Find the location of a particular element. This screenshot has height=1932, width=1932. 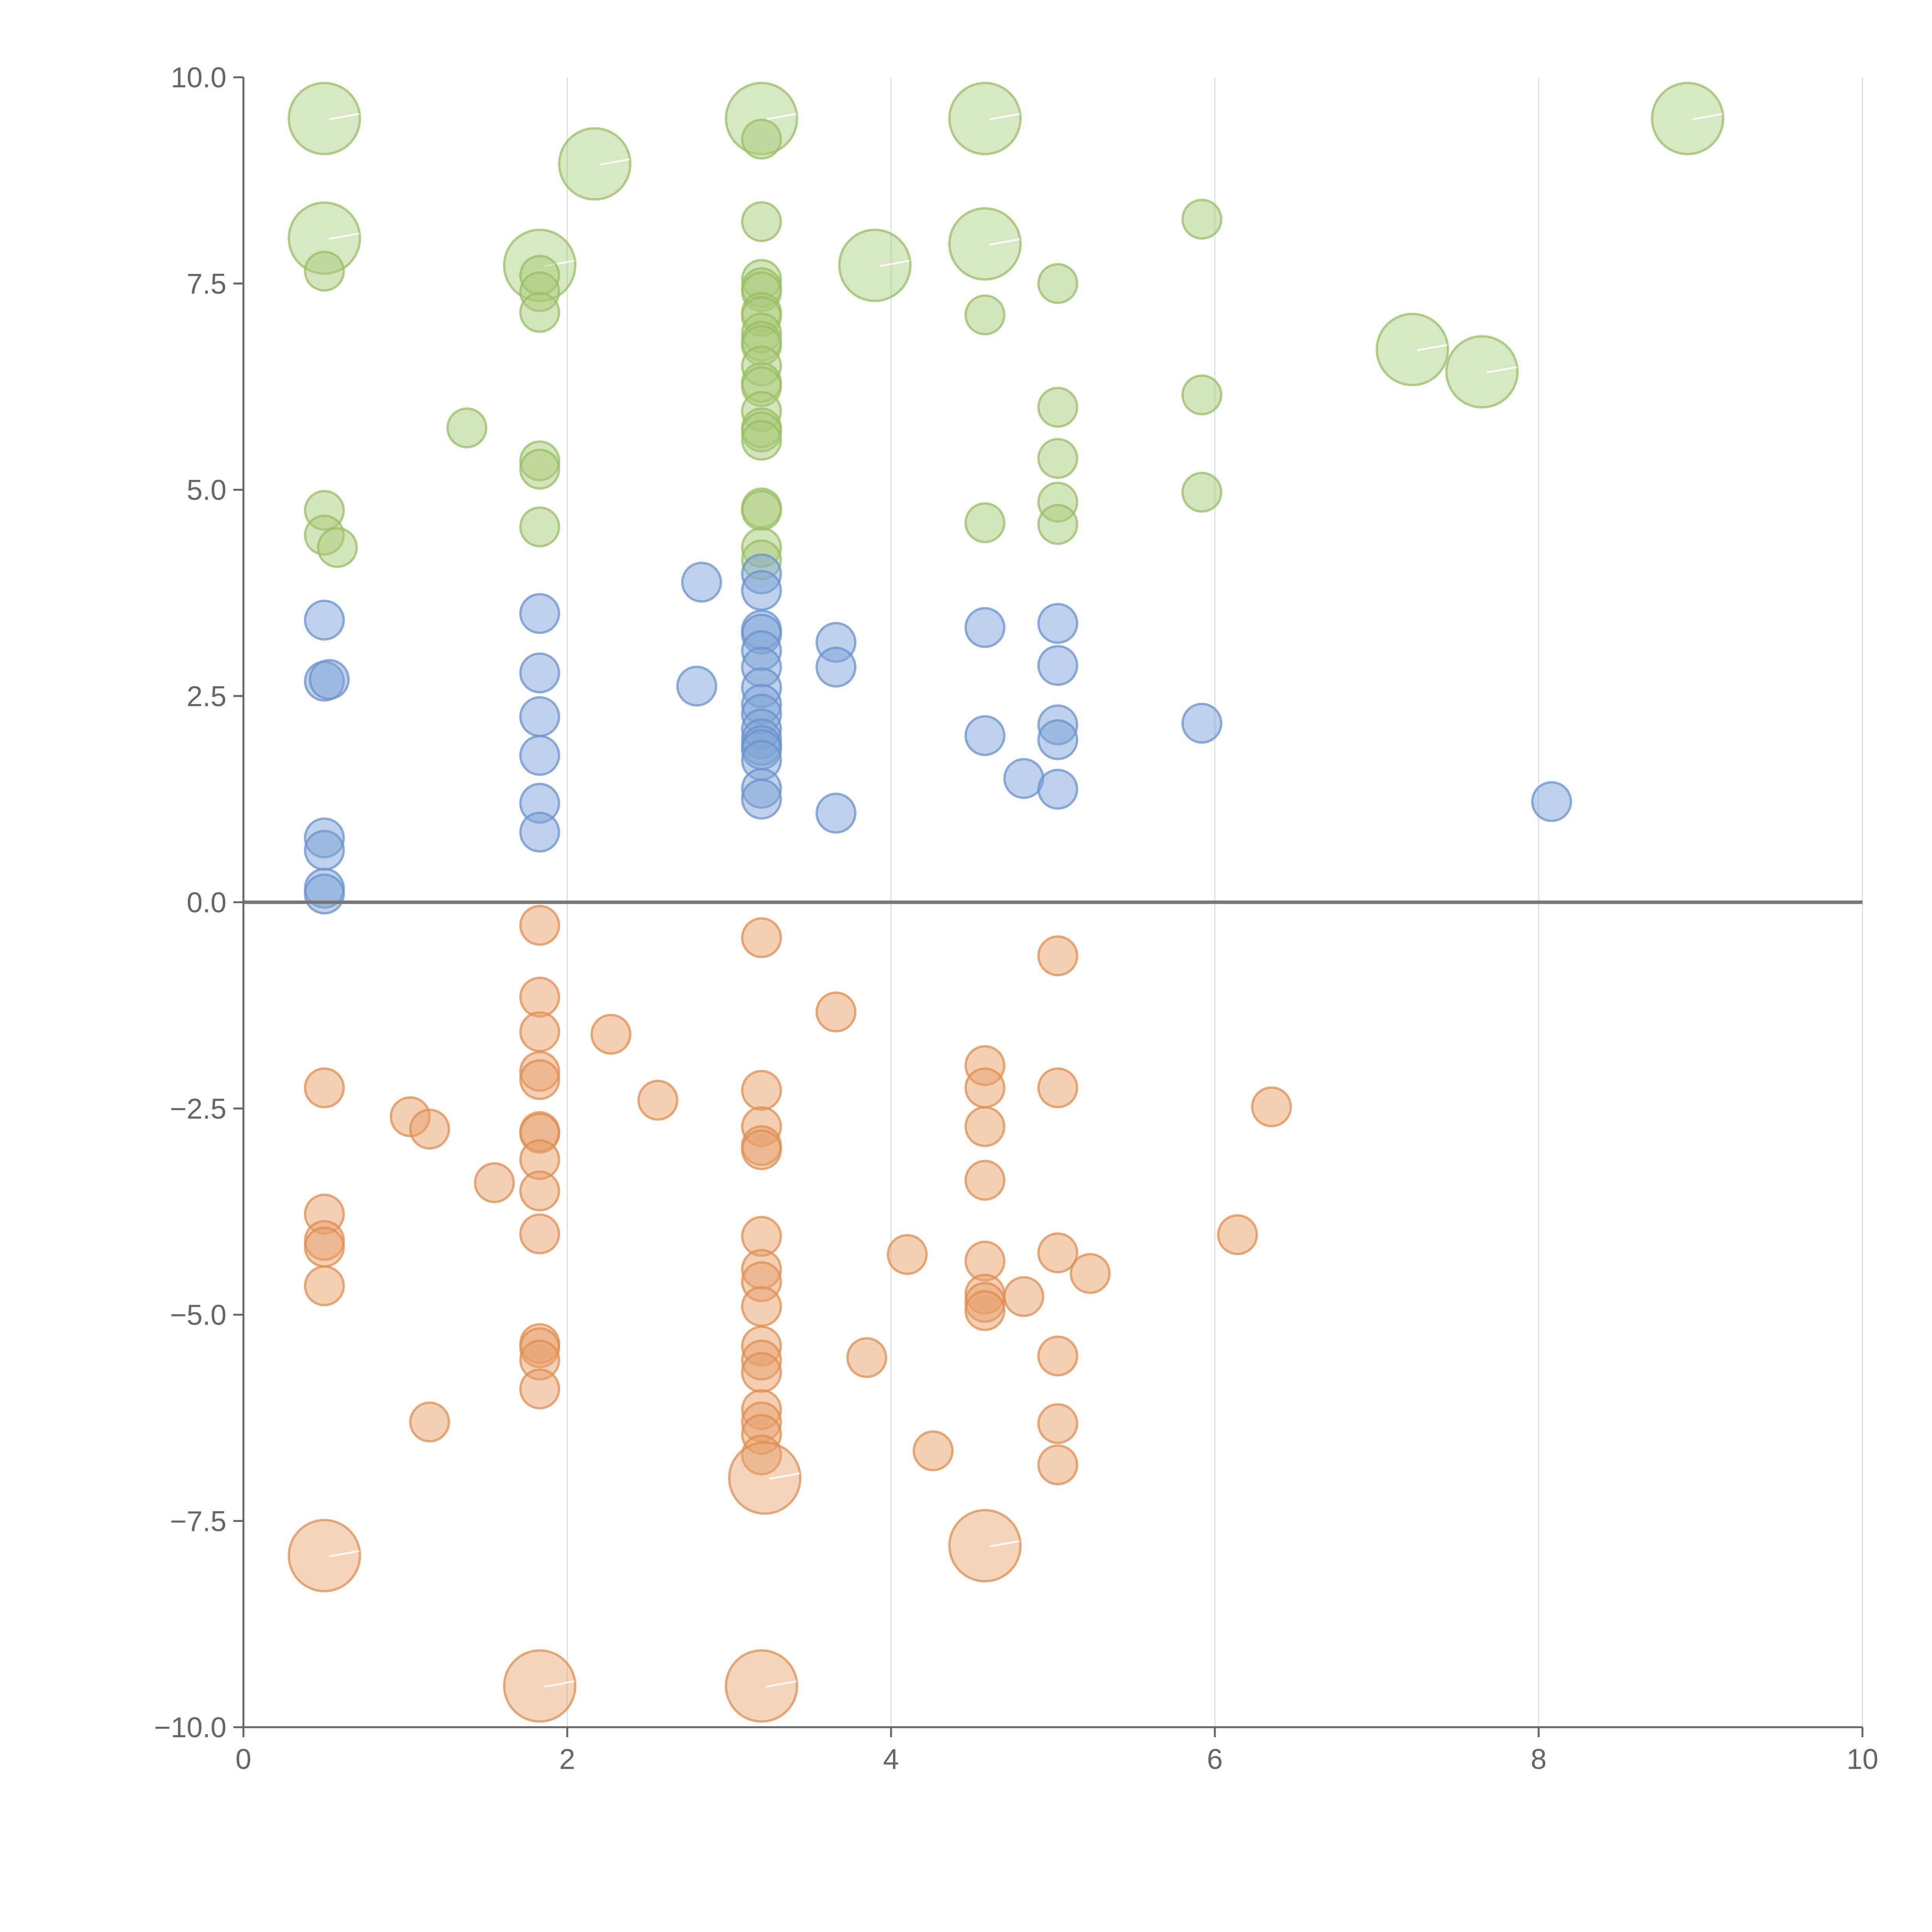

y-tick-label: 0.0 is located at coordinates (207, 902).